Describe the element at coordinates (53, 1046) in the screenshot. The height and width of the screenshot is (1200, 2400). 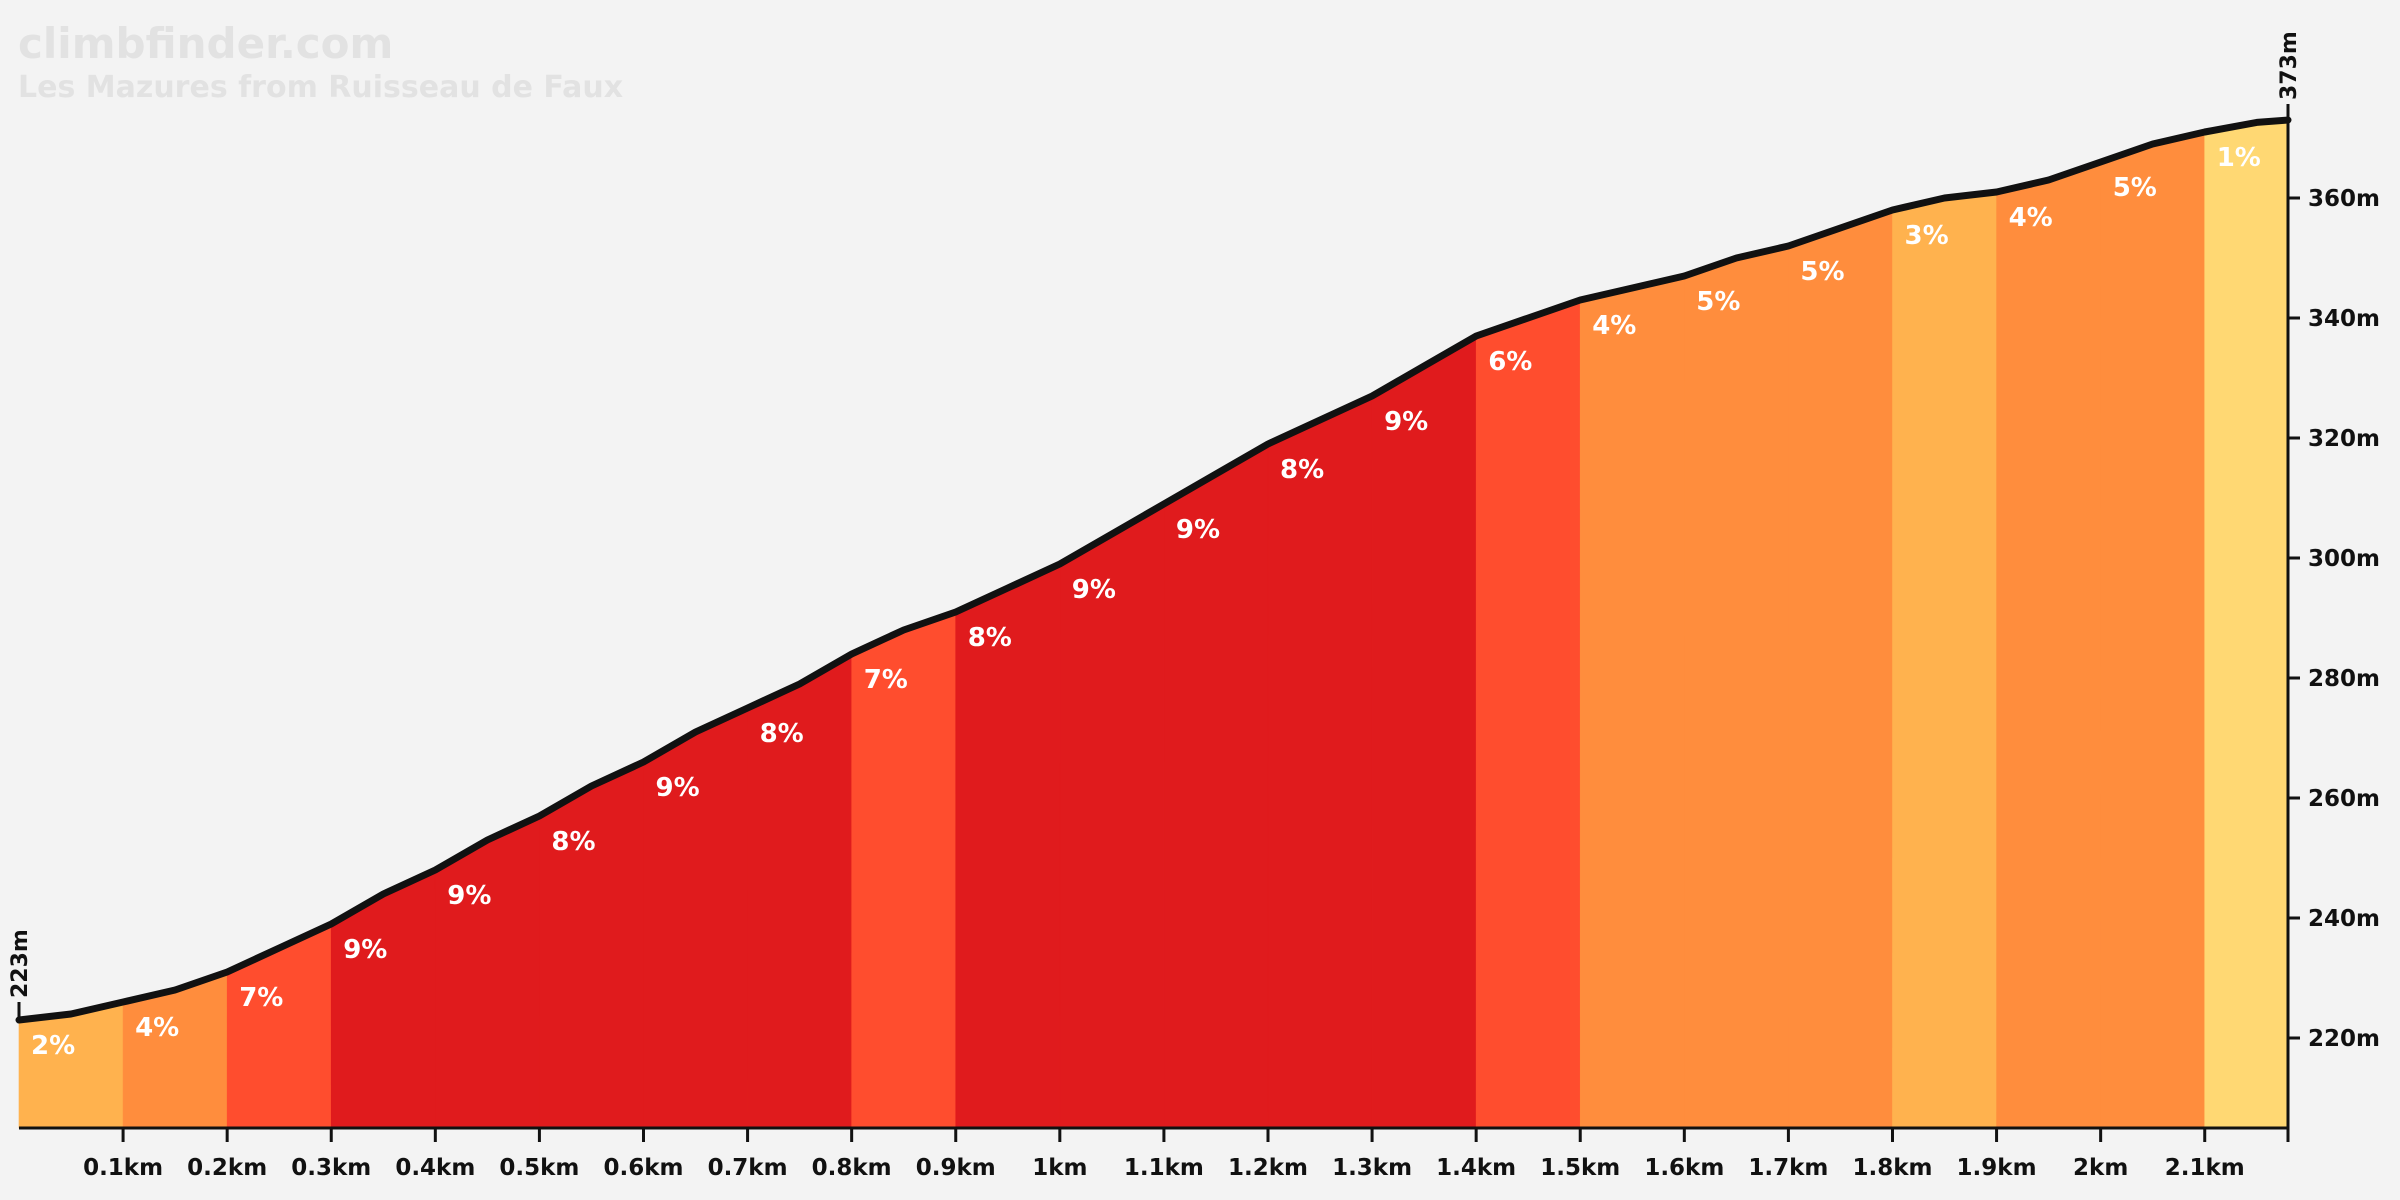
I see `gradient-label-1: 2%` at that location.